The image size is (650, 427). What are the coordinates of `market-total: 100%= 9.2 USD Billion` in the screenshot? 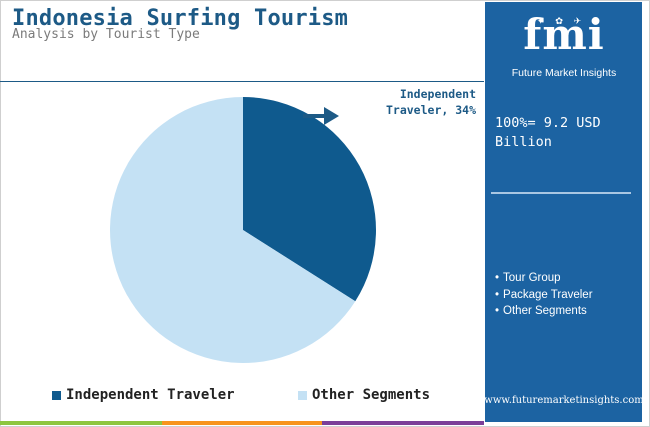 It's located at (565, 133).